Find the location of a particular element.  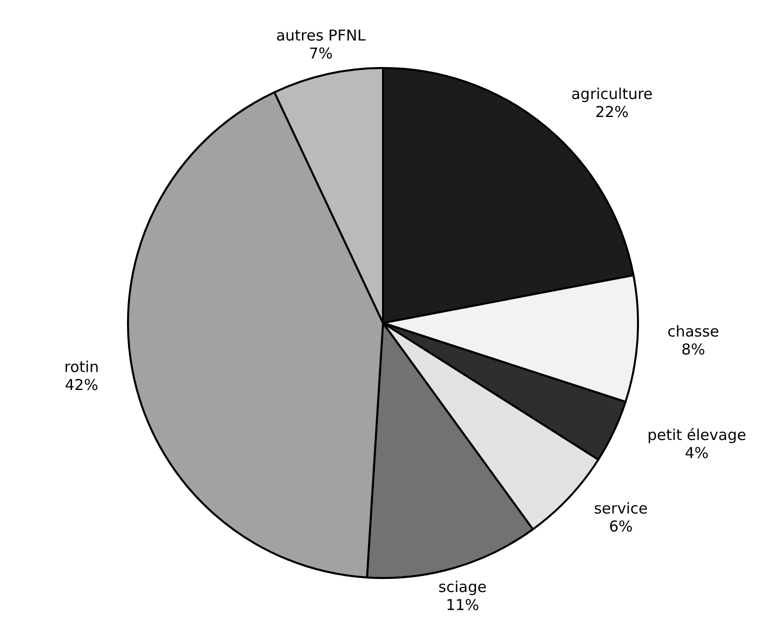

data-label: 22% is located at coordinates (612, 111).